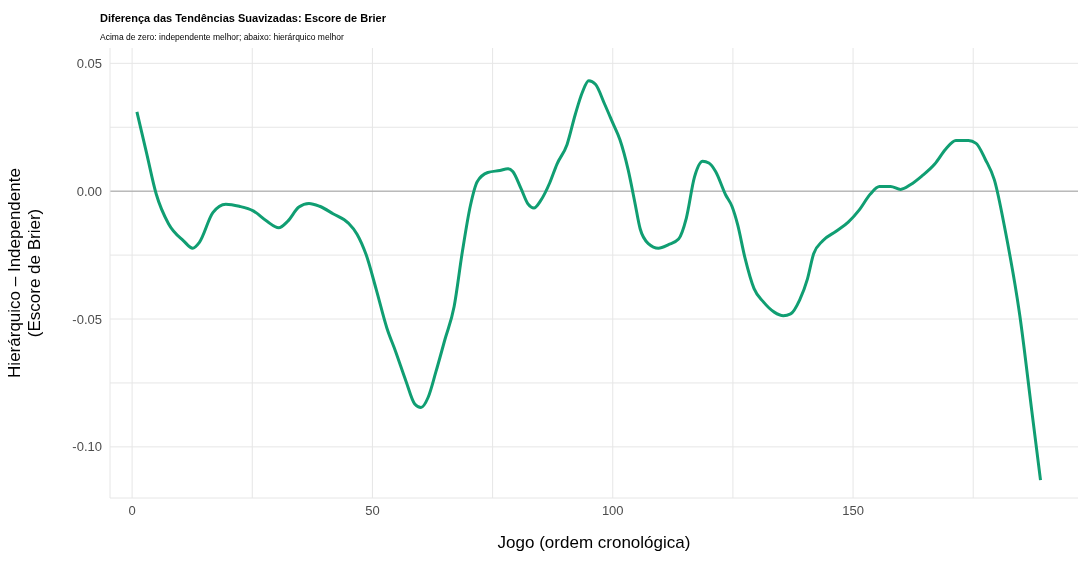 Image resolution: width=1078 pixels, height=569 pixels. What do you see at coordinates (89, 191) in the screenshot?
I see `y-tick-label: 0.00` at bounding box center [89, 191].